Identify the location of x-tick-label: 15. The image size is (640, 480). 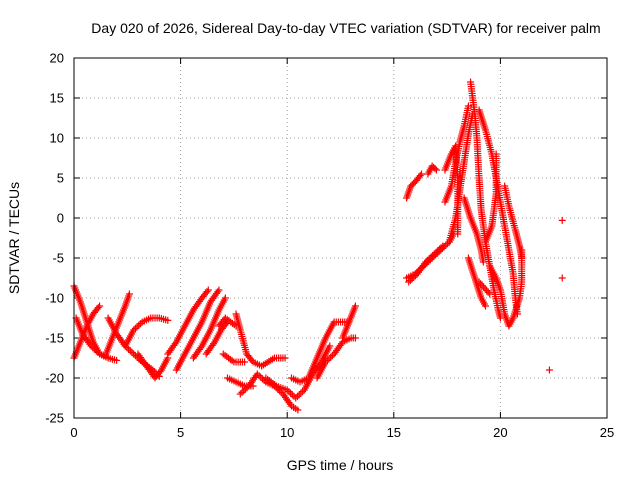
(394, 432).